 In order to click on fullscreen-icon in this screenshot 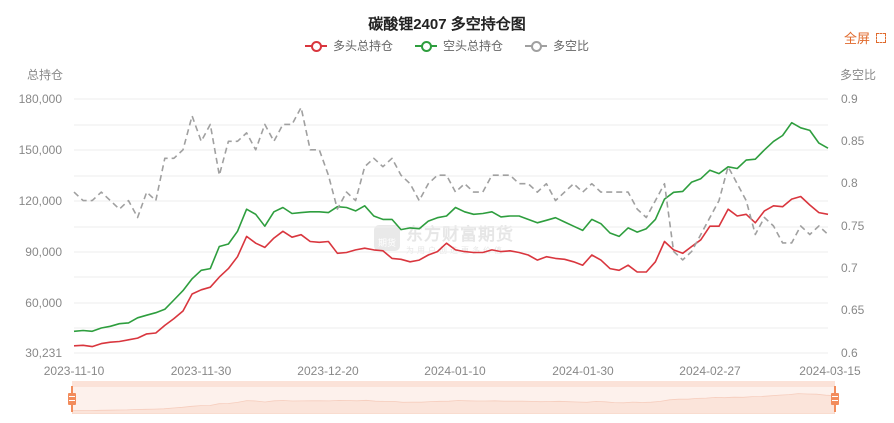, I will do `click(881, 37)`.